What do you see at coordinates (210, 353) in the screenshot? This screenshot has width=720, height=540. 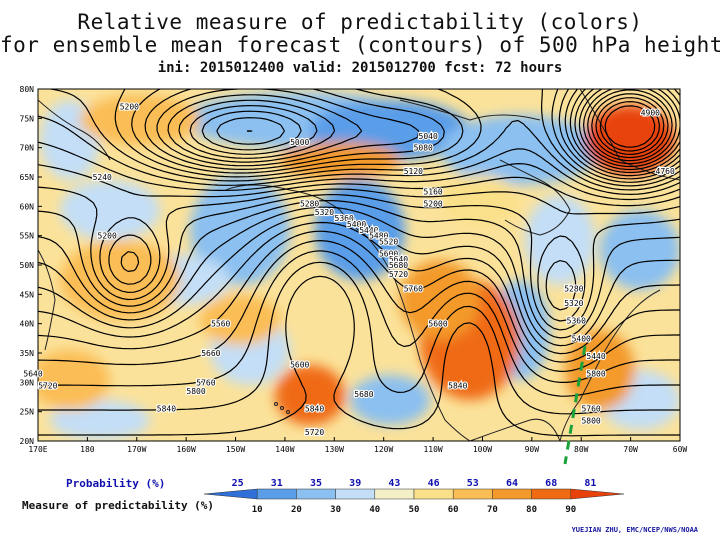 I see `contour-label: 5660` at bounding box center [210, 353].